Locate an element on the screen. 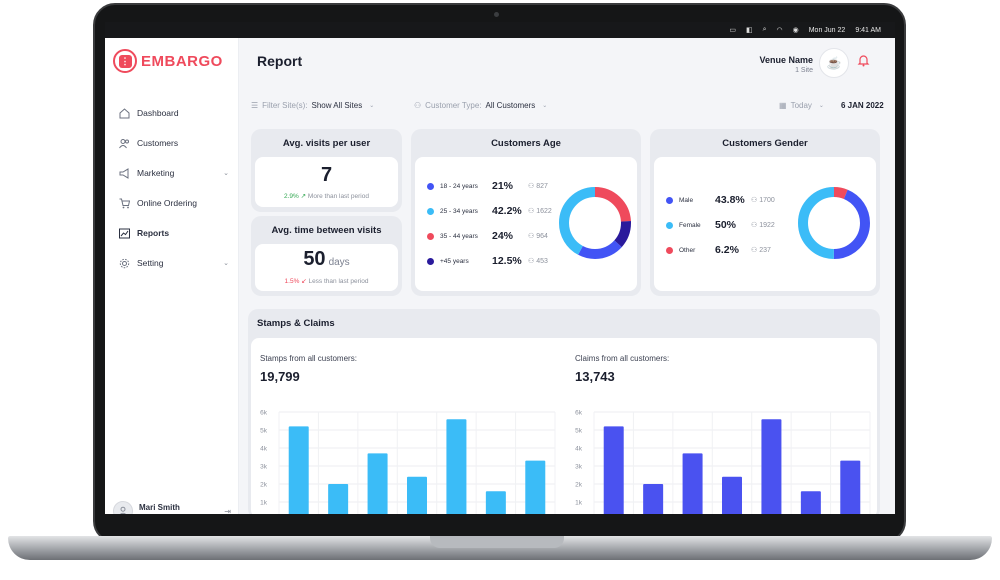 Image resolution: width=1000 pixels, height=580 pixels. sidebar-item-label: Marketing is located at coordinates (156, 173).